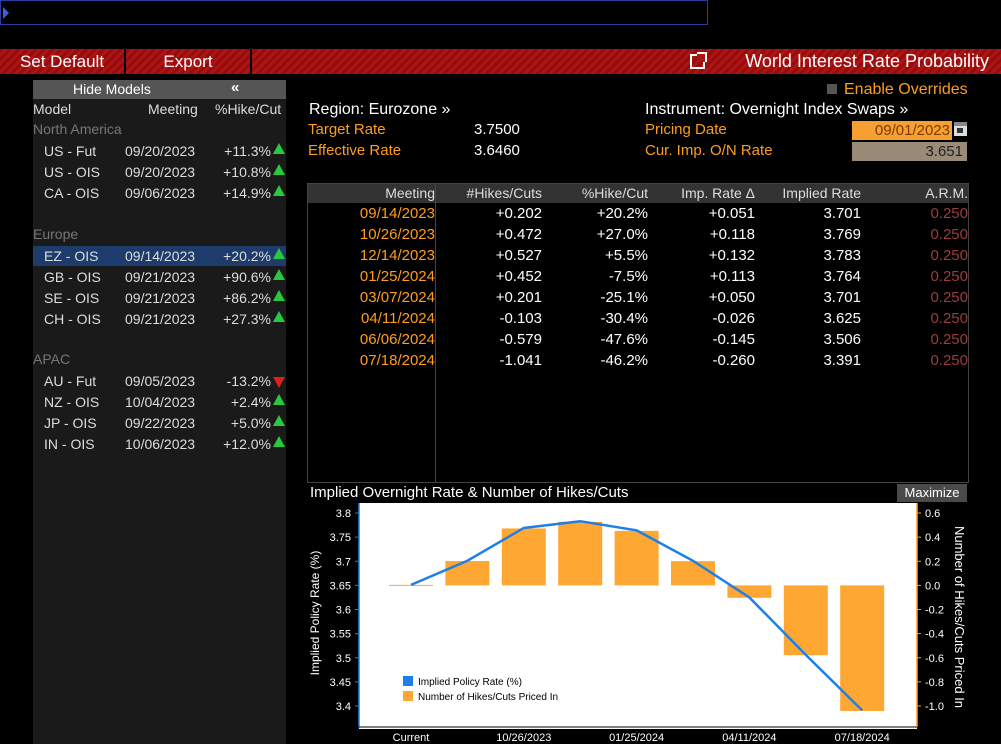 The image size is (1001, 744). I want to click on model-row: IN - OIS 10/06/2023 +12.0%, so click(159, 444).